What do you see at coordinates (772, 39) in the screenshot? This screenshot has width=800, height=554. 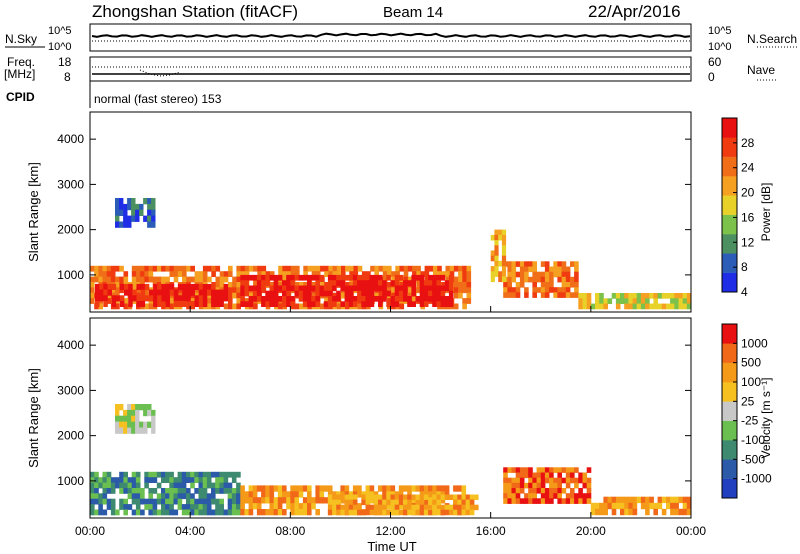 I see `nsearch-label: N.Search` at bounding box center [772, 39].